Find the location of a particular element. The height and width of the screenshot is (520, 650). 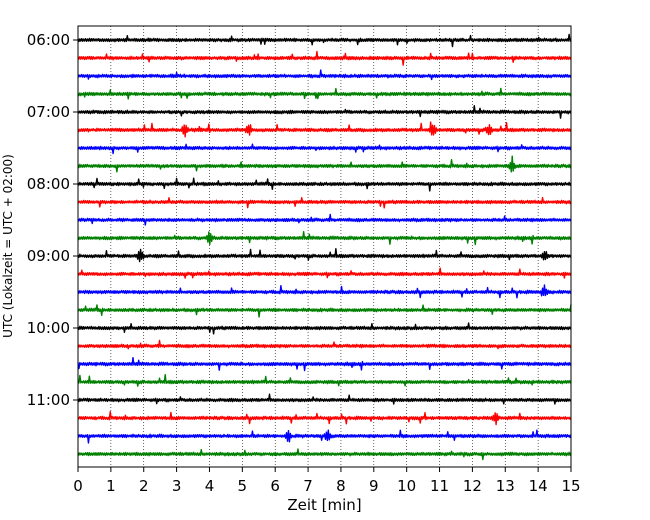

x-tick-label: 8 is located at coordinates (341, 486).